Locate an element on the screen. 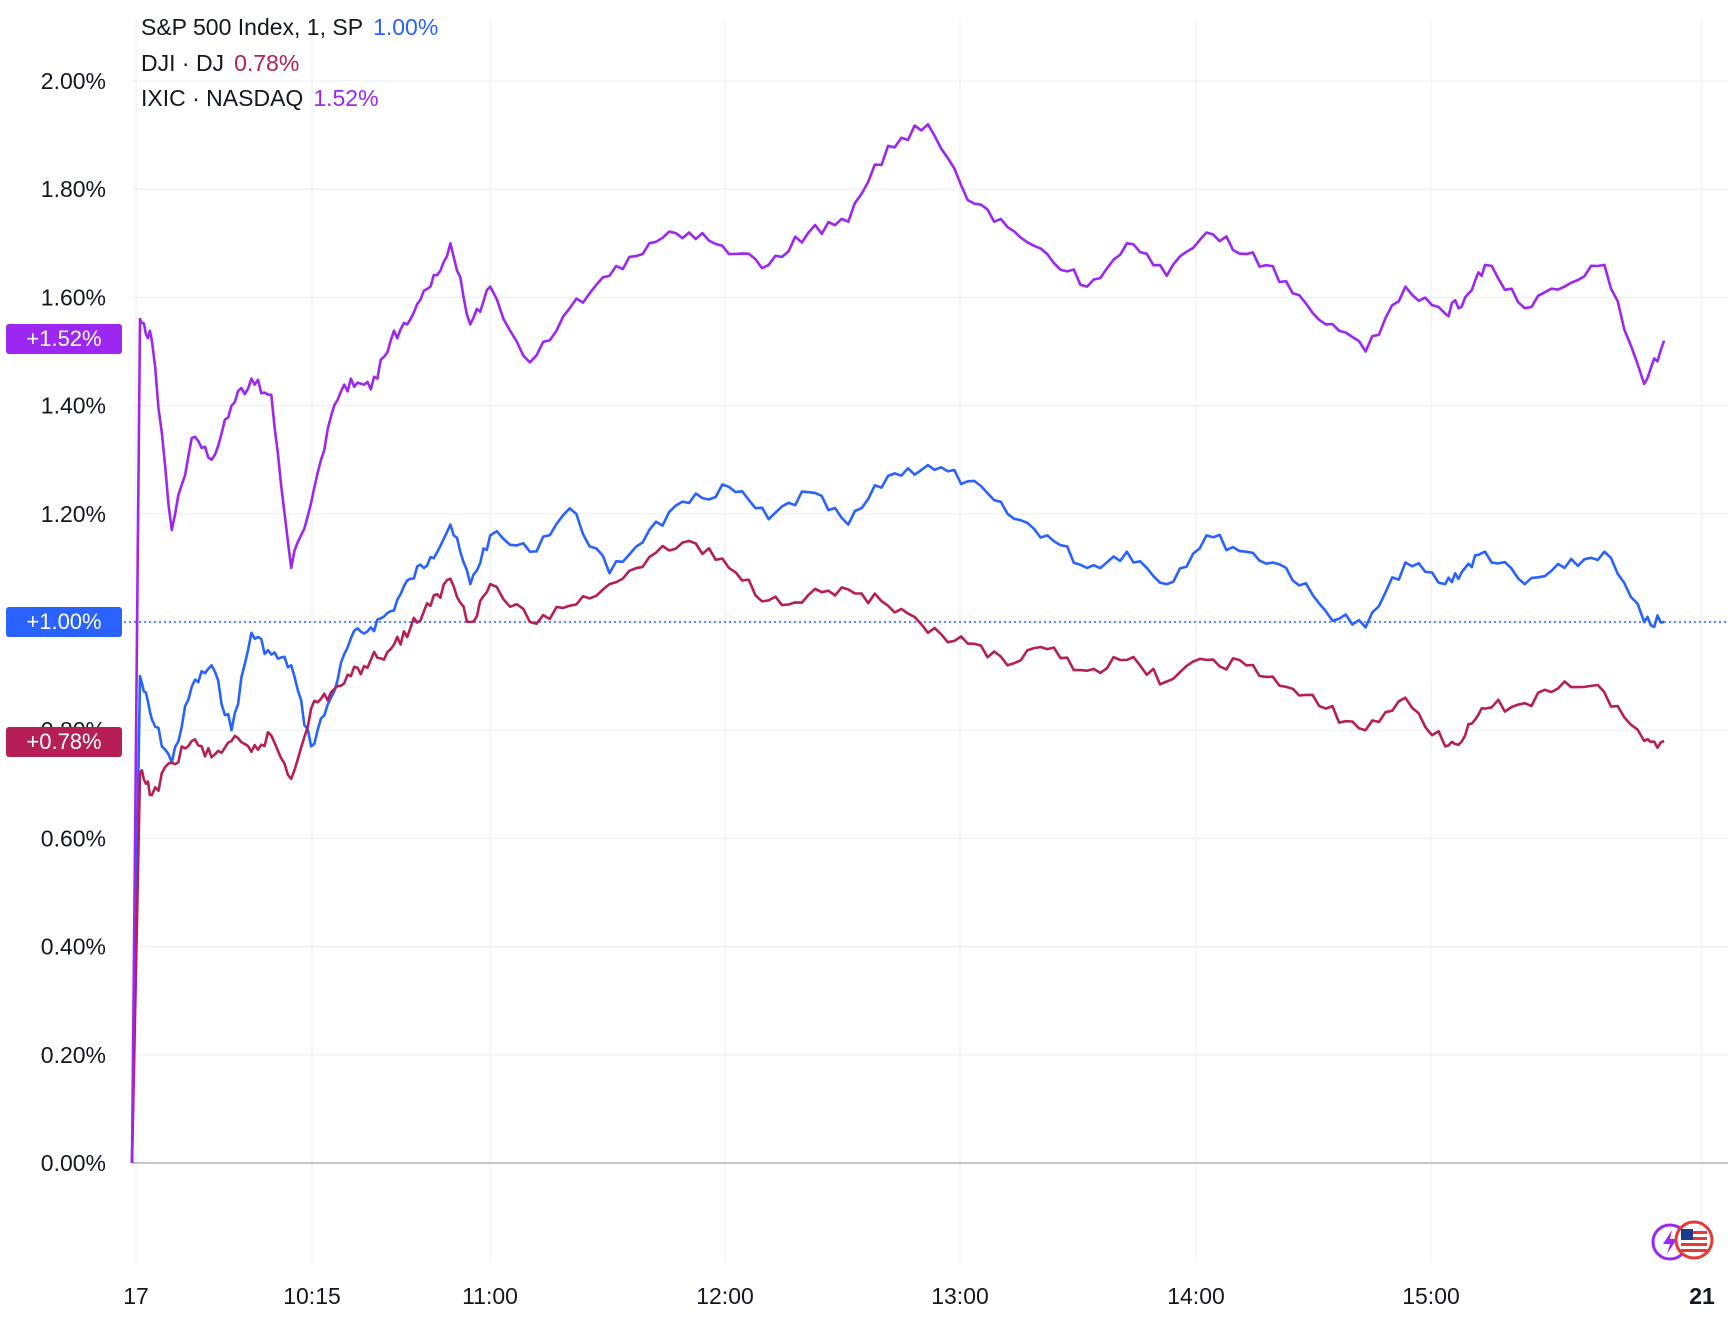  price-badge-dji: +0.78% is located at coordinates (64, 742).